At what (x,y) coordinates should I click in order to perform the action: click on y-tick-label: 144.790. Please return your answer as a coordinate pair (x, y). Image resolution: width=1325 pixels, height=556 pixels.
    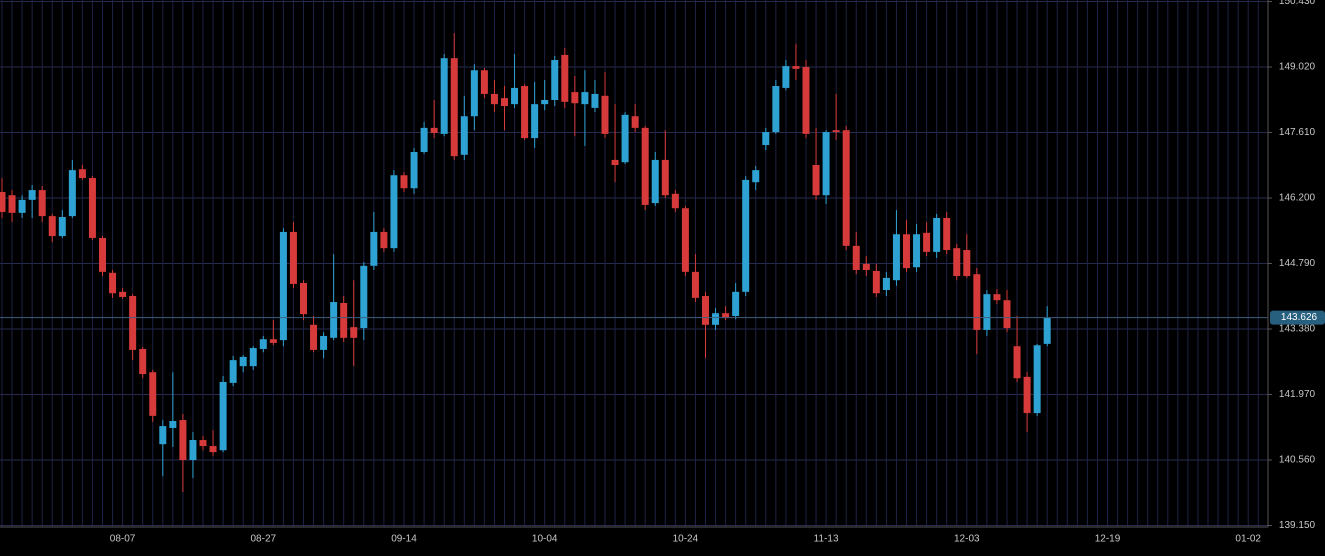
    Looking at the image, I should click on (1297, 263).